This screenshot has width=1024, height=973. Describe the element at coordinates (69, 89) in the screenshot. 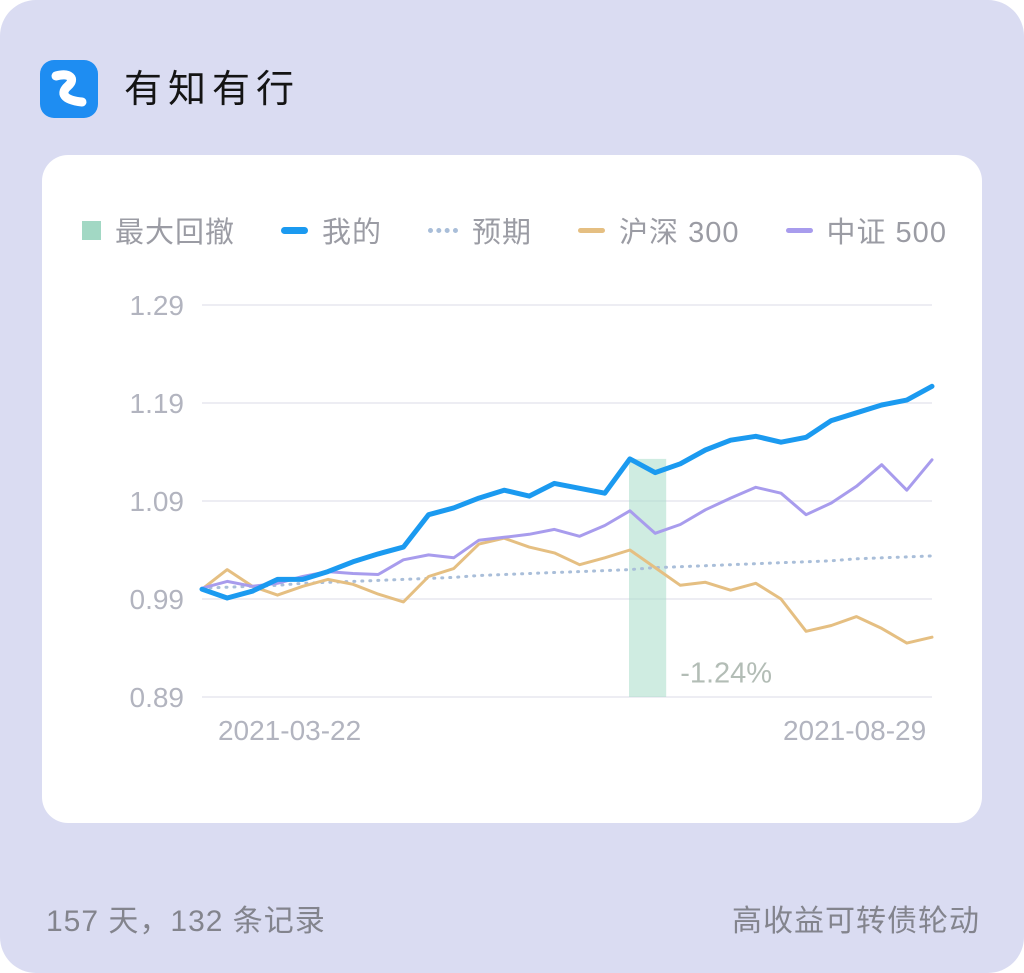

I see `app-logo-icon` at that location.